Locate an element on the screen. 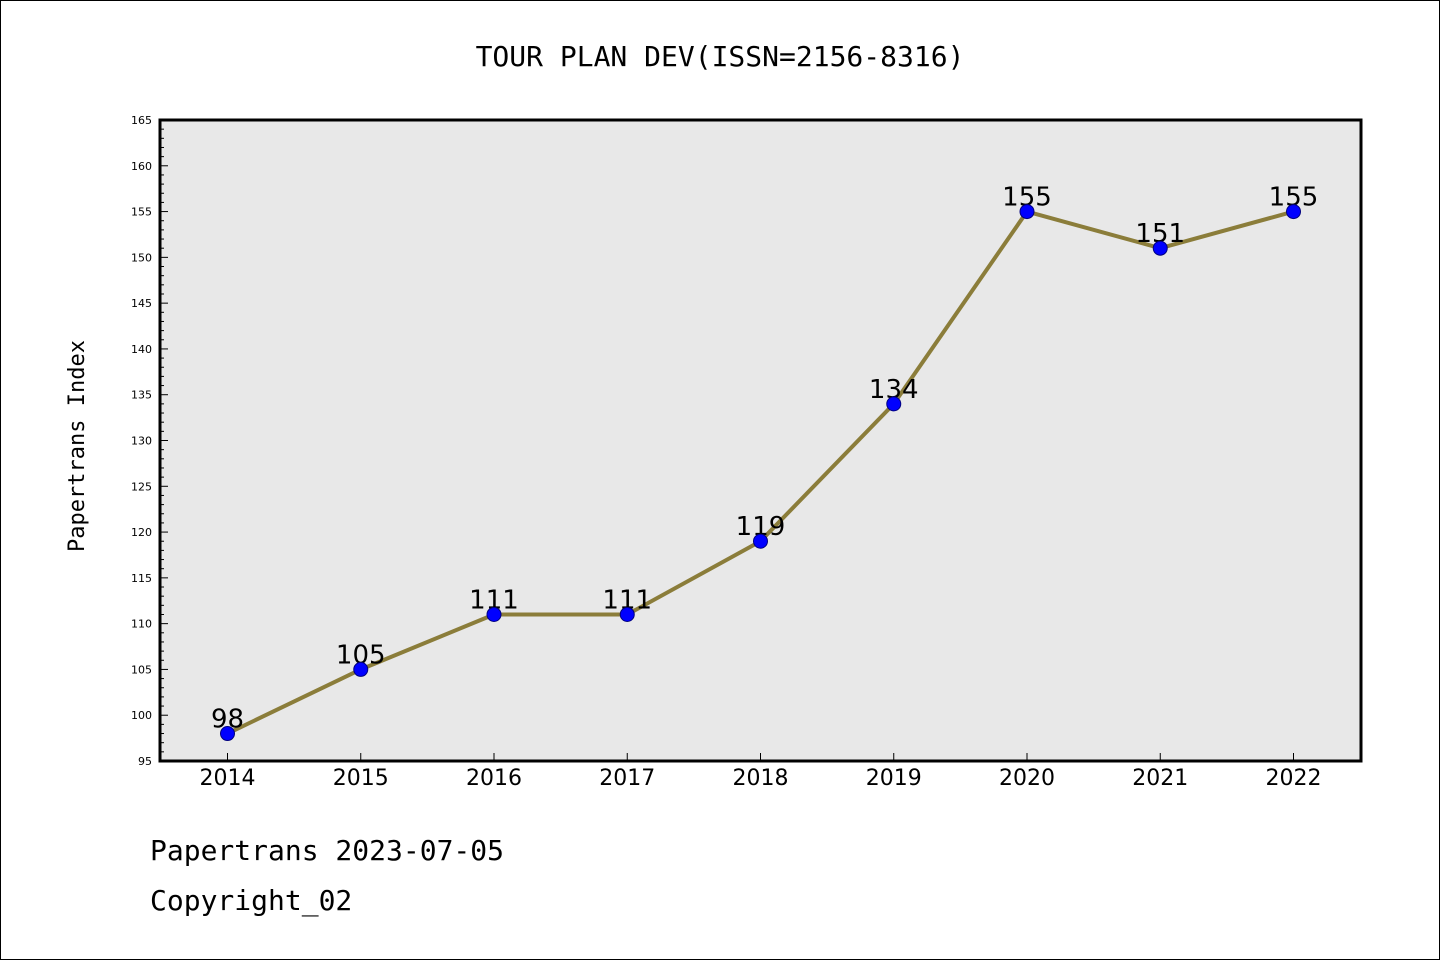  y-tick-label: 115 is located at coordinates (141, 578).